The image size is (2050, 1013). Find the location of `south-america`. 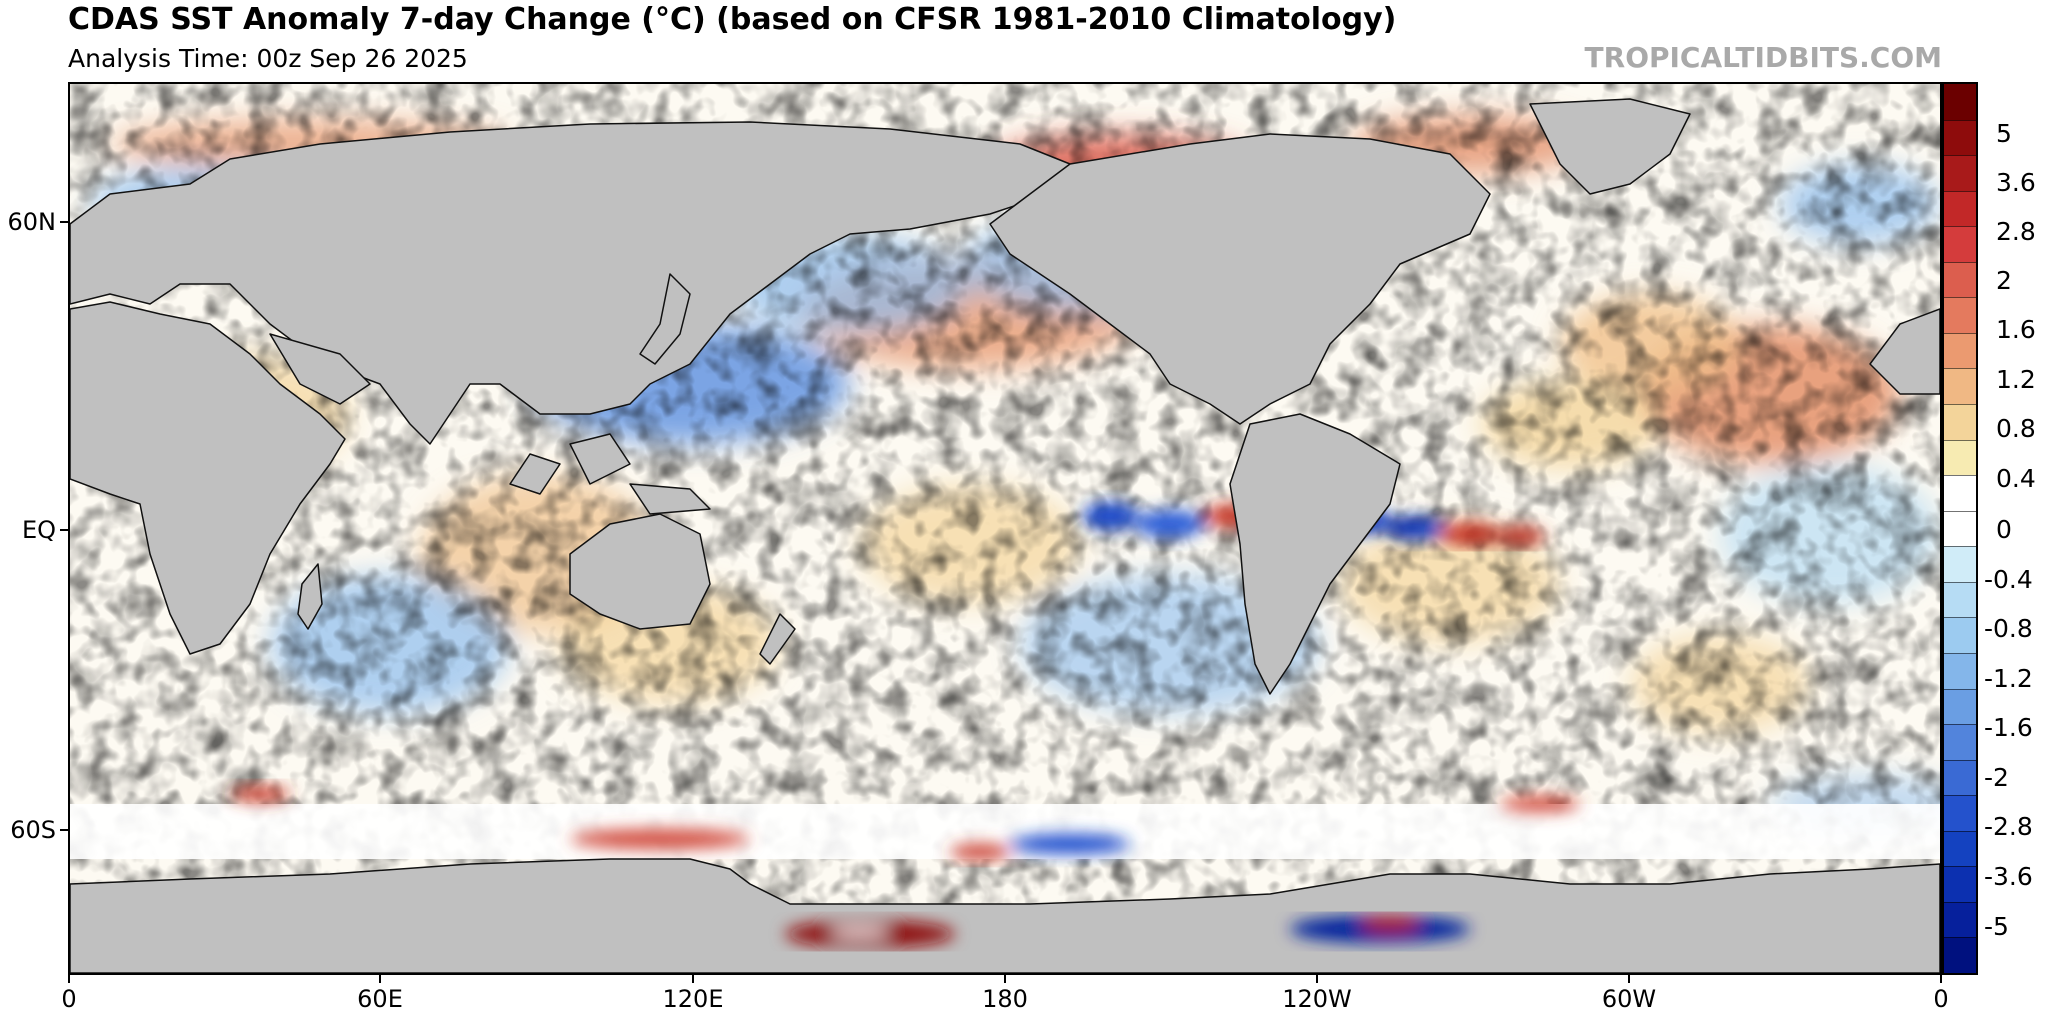

south-america is located at coordinates (1315, 554).